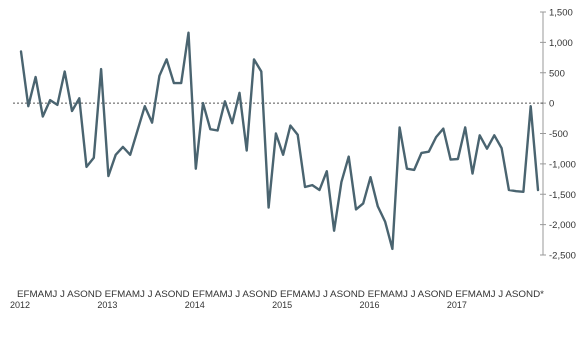 The image size is (586, 343). What do you see at coordinates (561, 43) in the screenshot?
I see `y-tick-label: 1,000` at bounding box center [561, 43].